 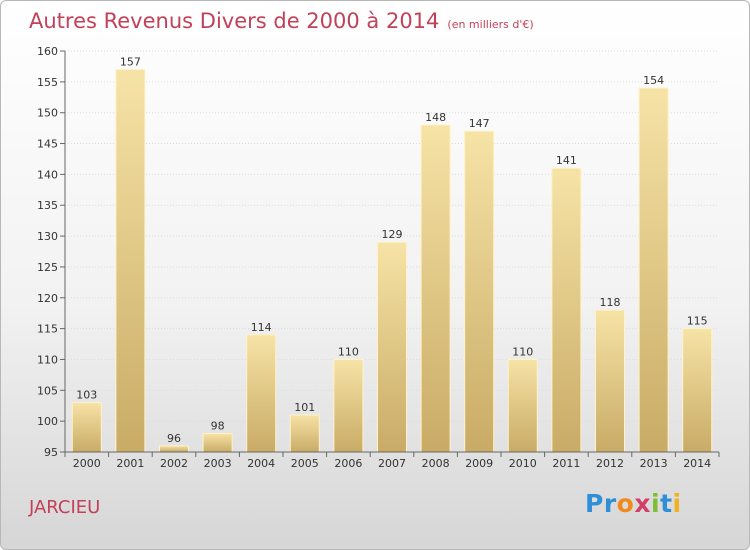 What do you see at coordinates (174, 438) in the screenshot?
I see `data-label-2002: 96` at bounding box center [174, 438].